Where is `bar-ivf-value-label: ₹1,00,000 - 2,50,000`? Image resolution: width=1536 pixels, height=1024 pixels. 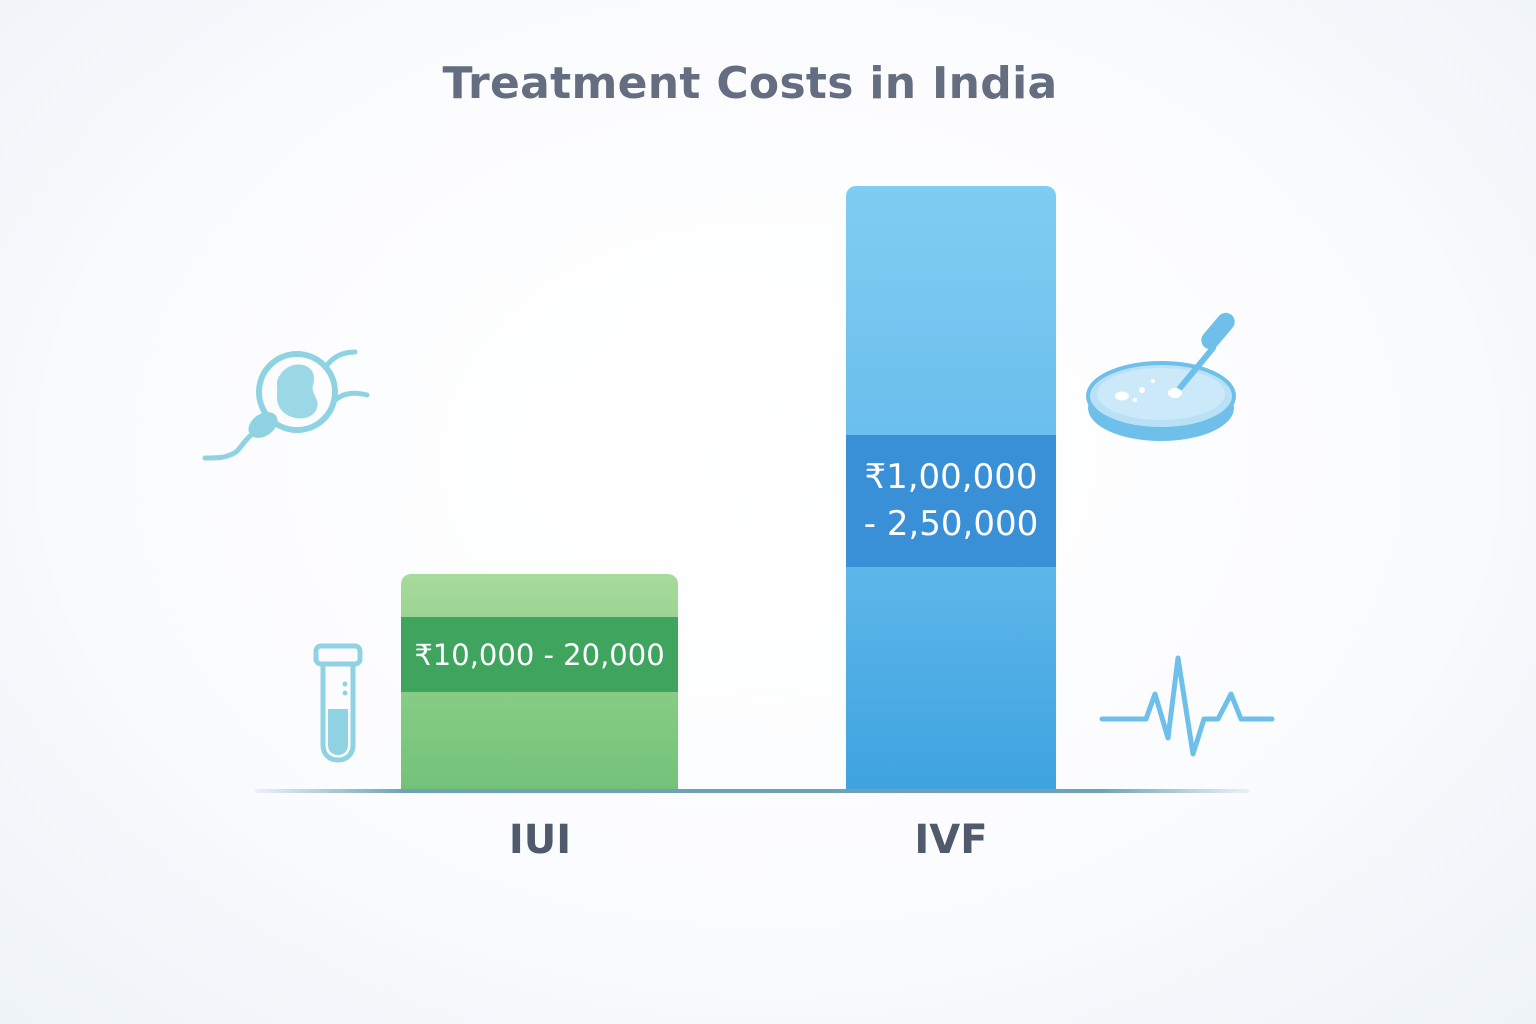 bar-ivf-value-label: ₹1,00,000 - 2,50,000 is located at coordinates (951, 501).